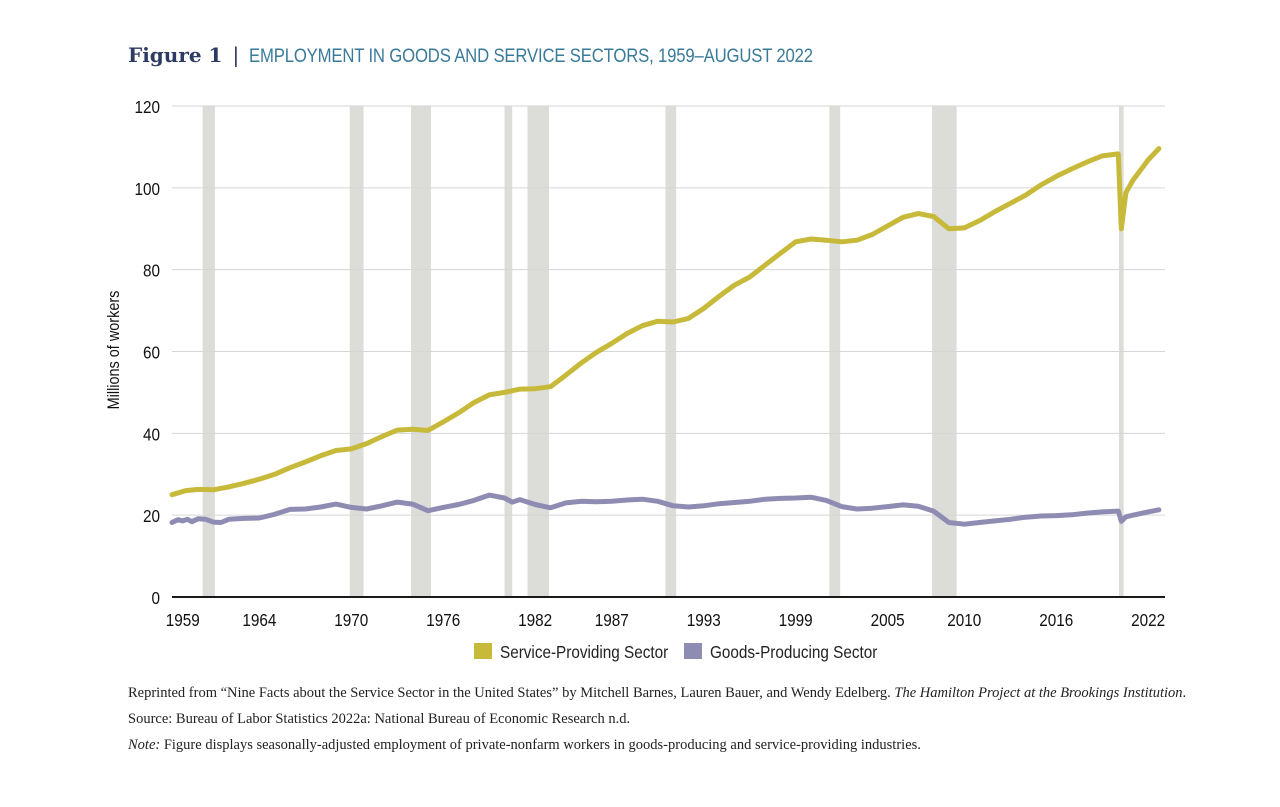 This screenshot has width=1280, height=807. Describe the element at coordinates (351, 620) in the screenshot. I see `x-tick-label: 1970` at that location.